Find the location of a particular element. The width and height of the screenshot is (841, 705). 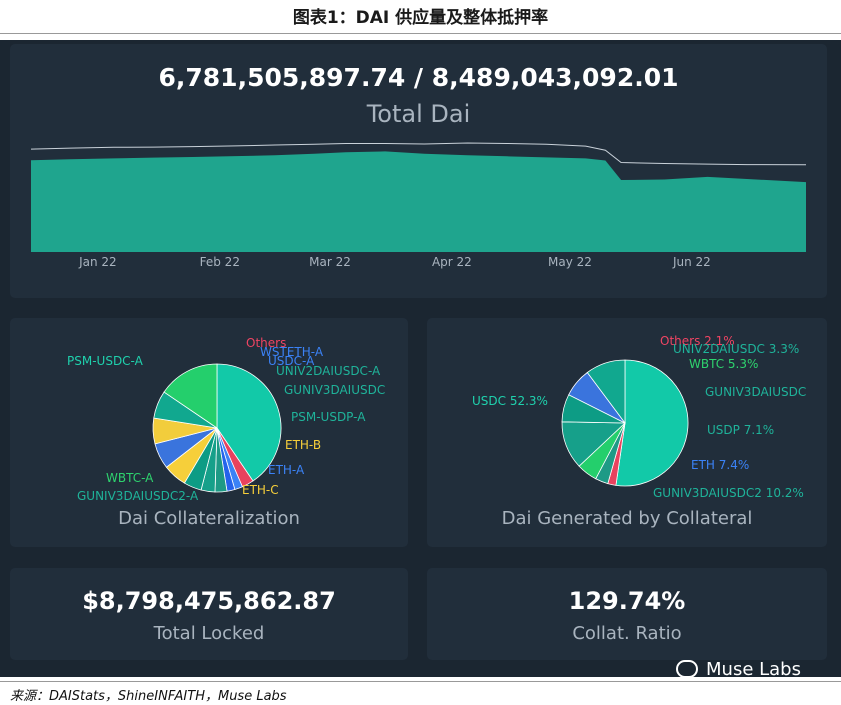

pie-slice-label: Others is located at coordinates (266, 343).